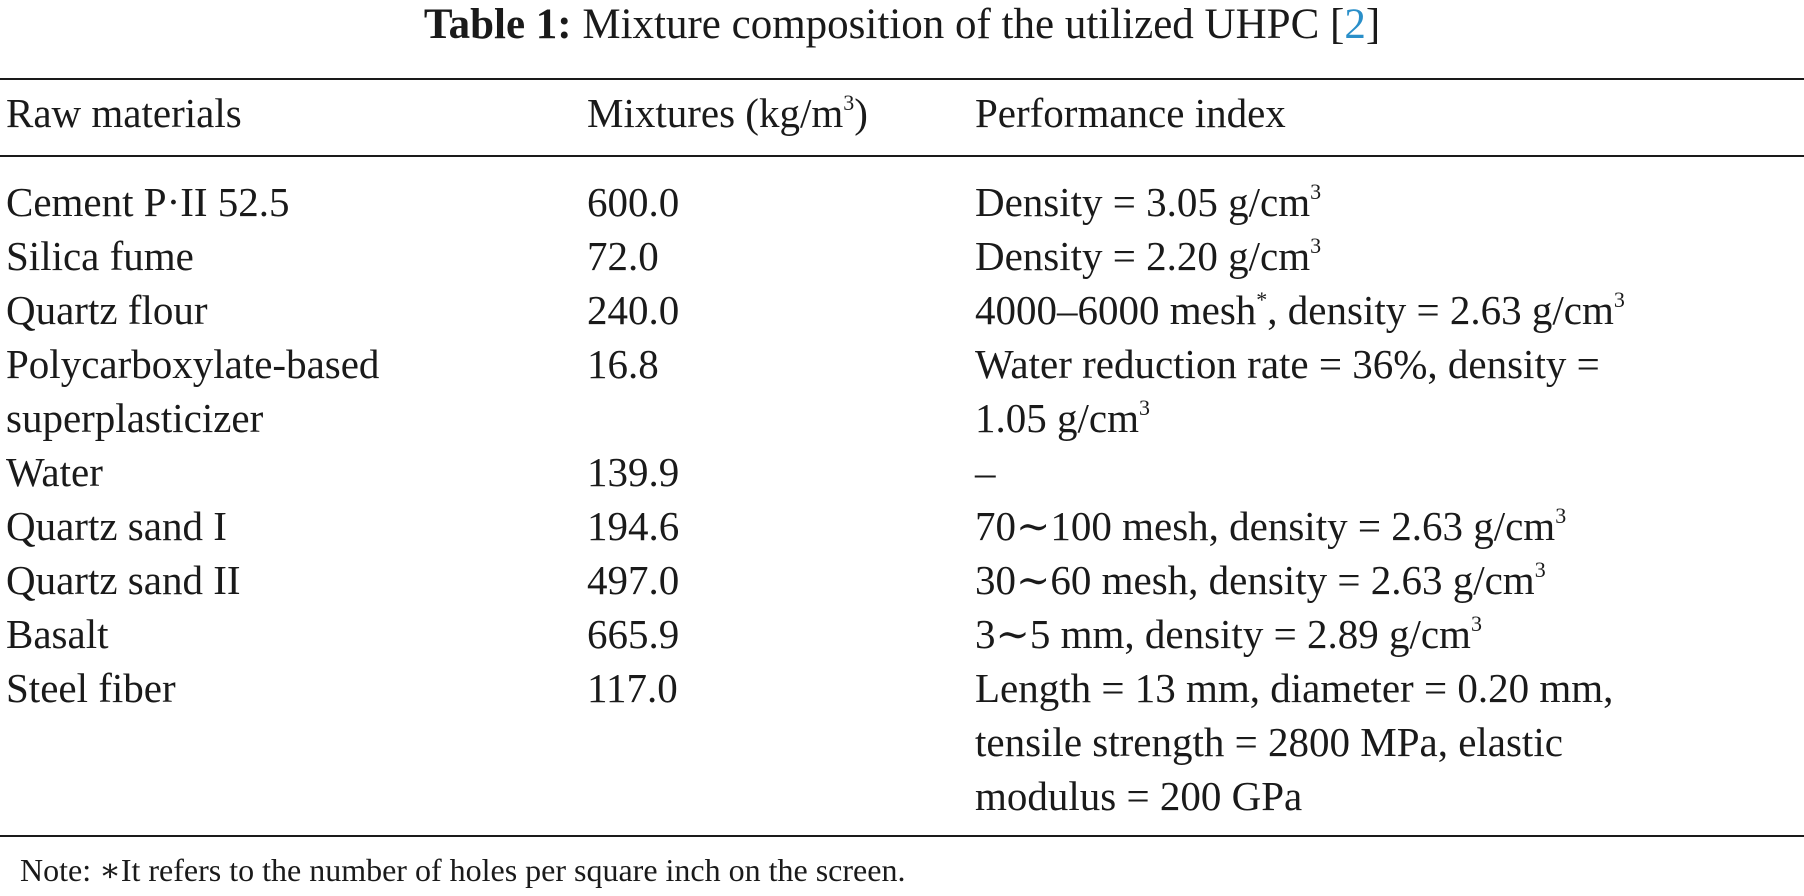 This screenshot has height=896, width=1804. I want to click on row-mixture: 240.0, so click(633, 310).